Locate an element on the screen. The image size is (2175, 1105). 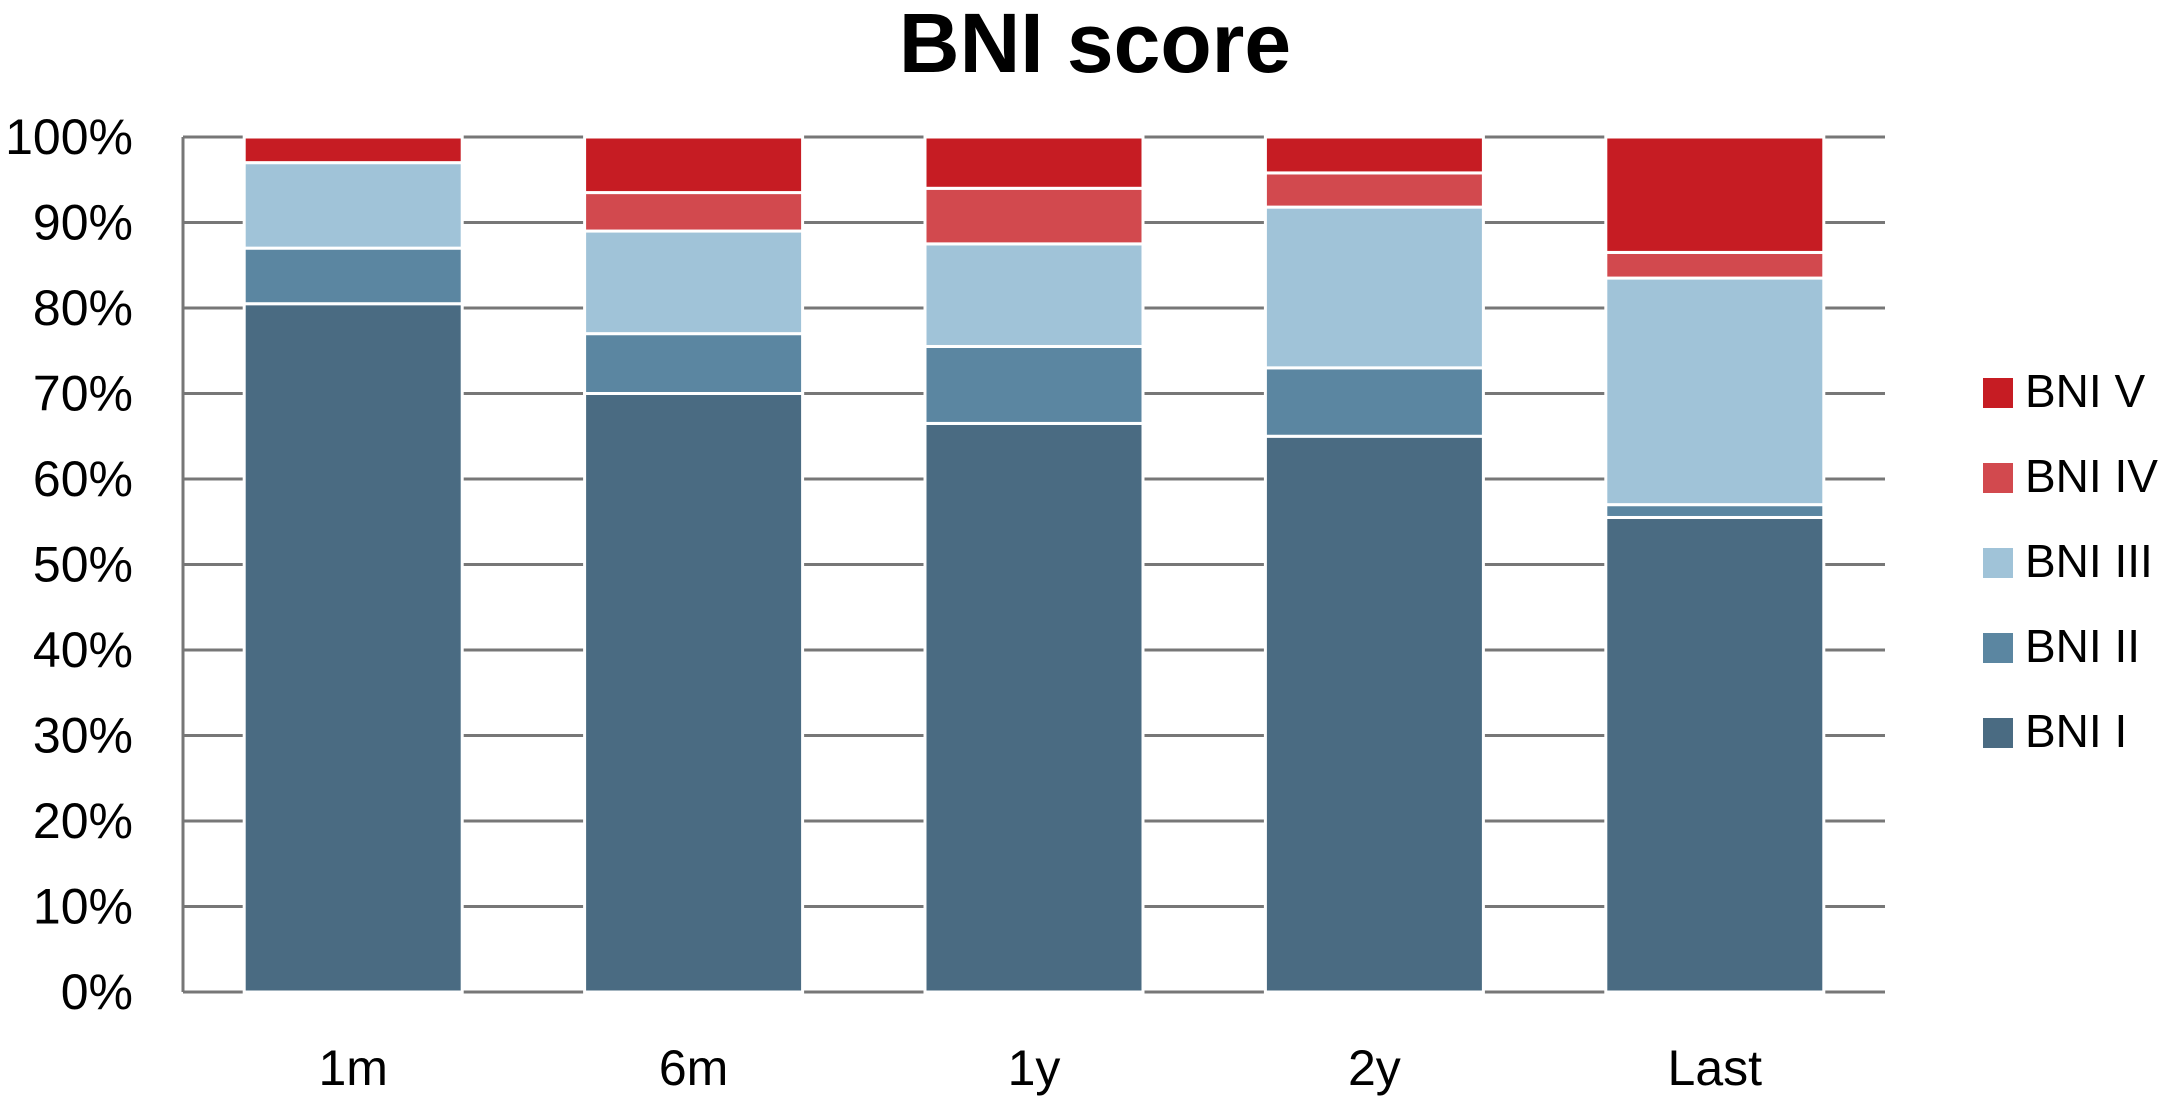
x-tick-label: Last is located at coordinates (1715, 1068).